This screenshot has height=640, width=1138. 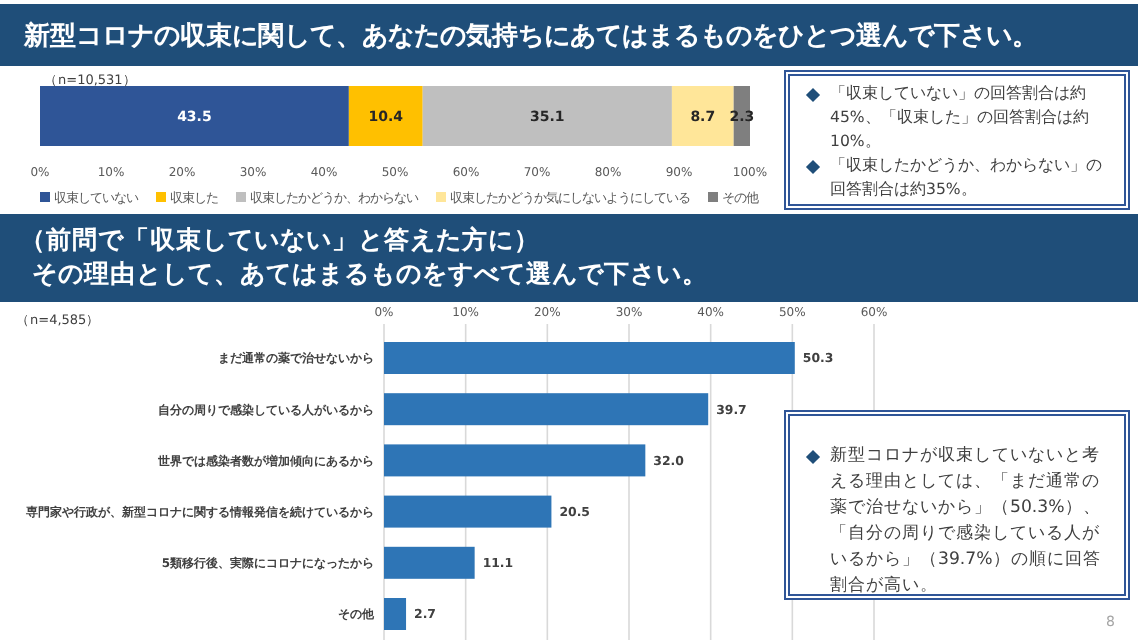 I want to click on chart-subtitle: その理由として、あてはまるものをすべて選んで下さい。, so click(x=370, y=275).